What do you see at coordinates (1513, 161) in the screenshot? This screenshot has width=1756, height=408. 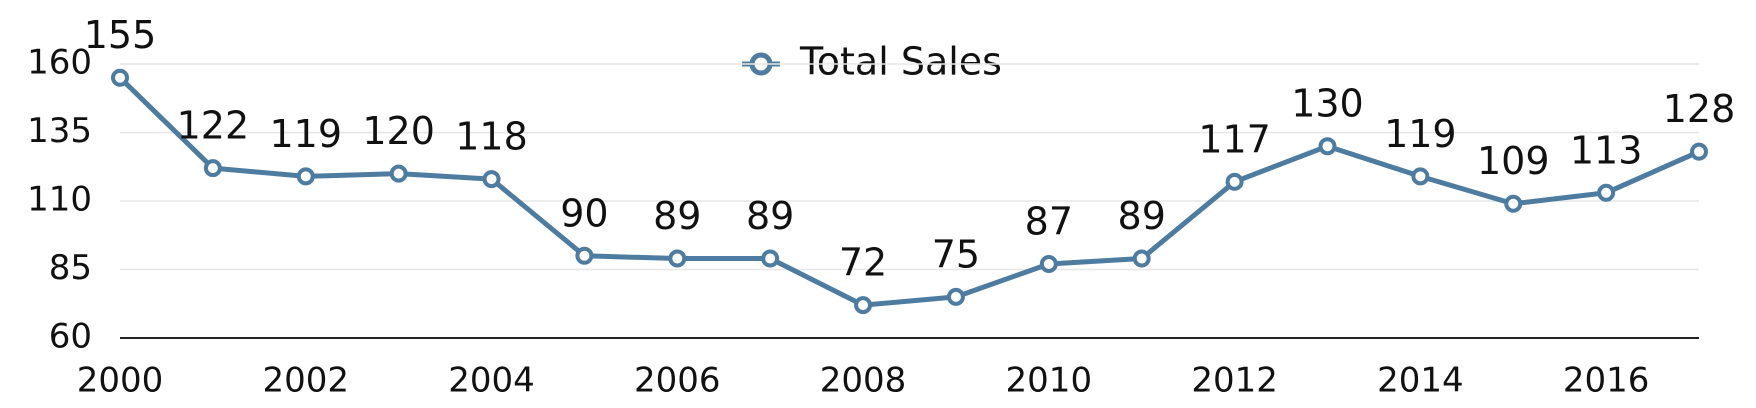 I see `data-label: 109` at bounding box center [1513, 161].